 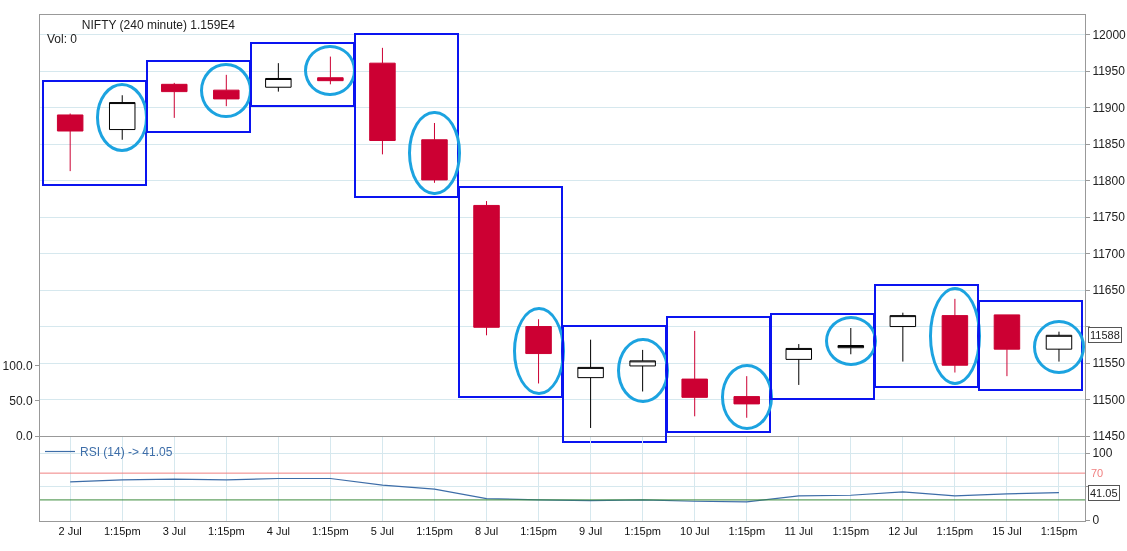 I want to click on y-tick-label: 11450, so click(x=1109, y=436).